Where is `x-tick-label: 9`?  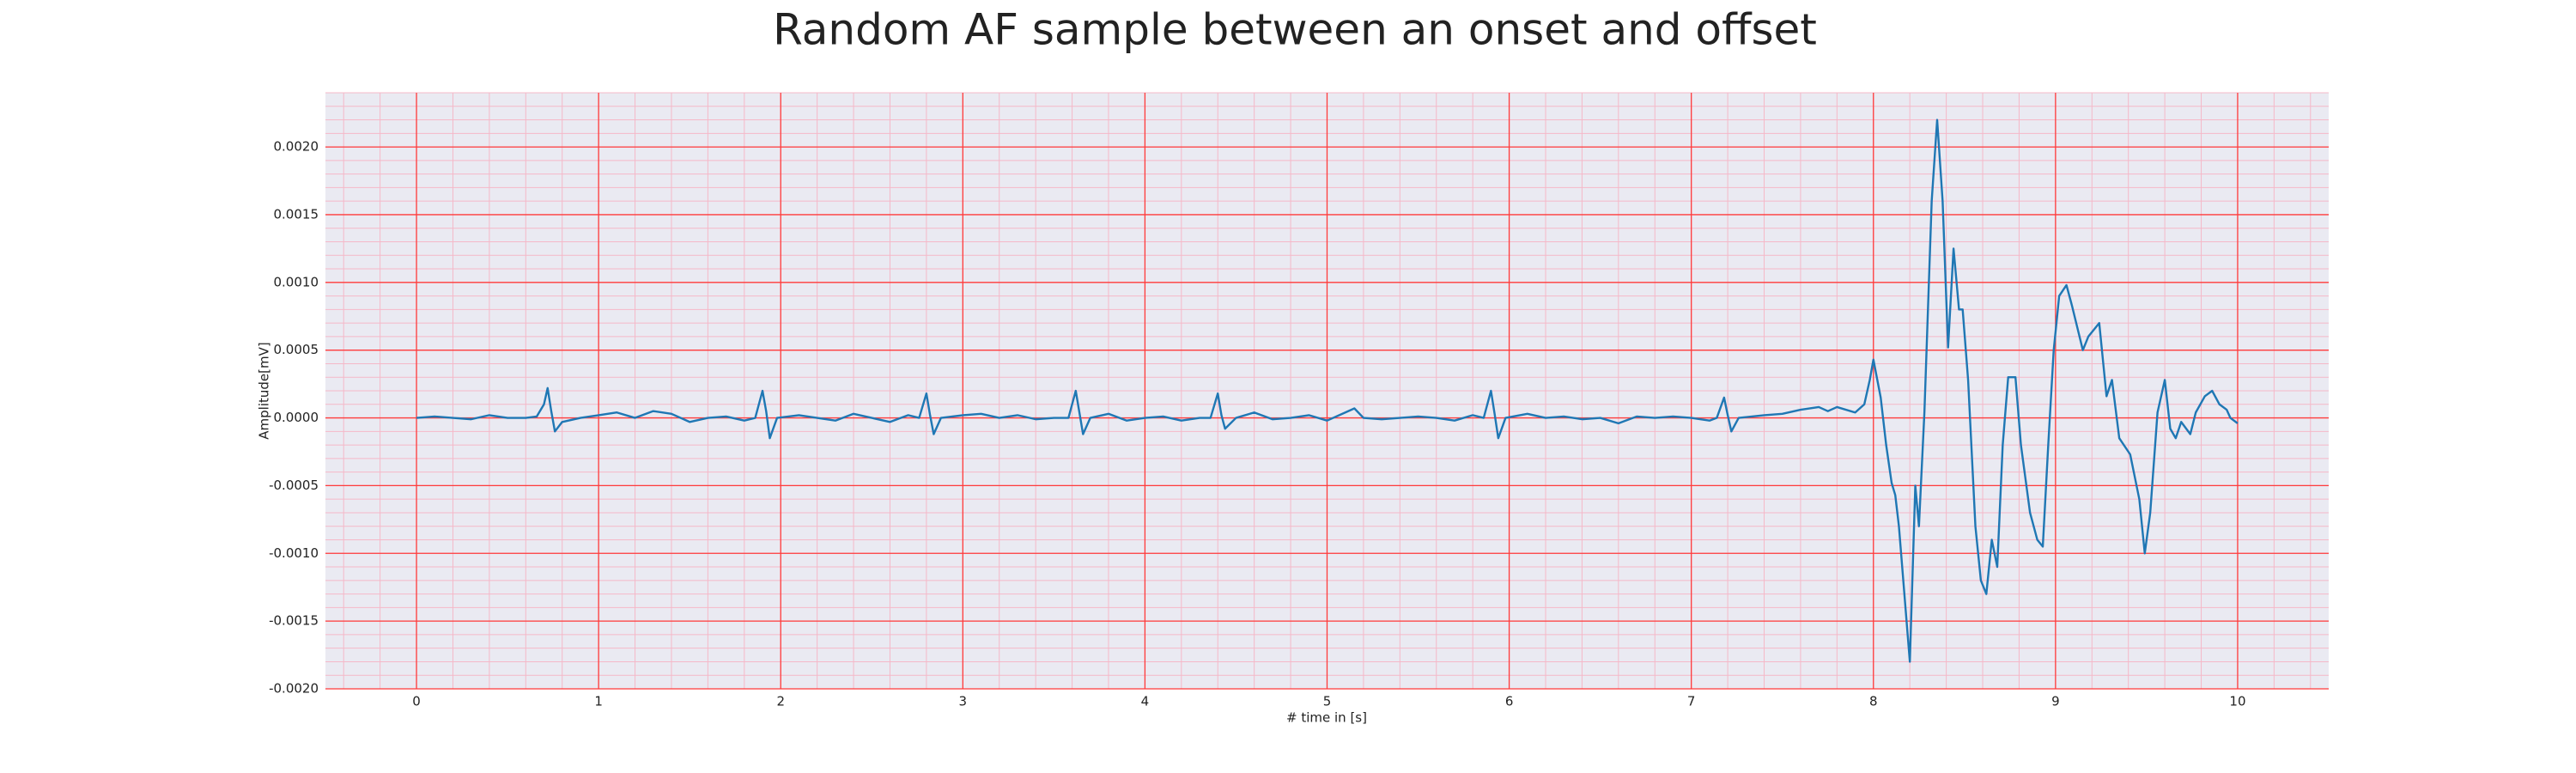 x-tick-label: 9 is located at coordinates (2055, 701).